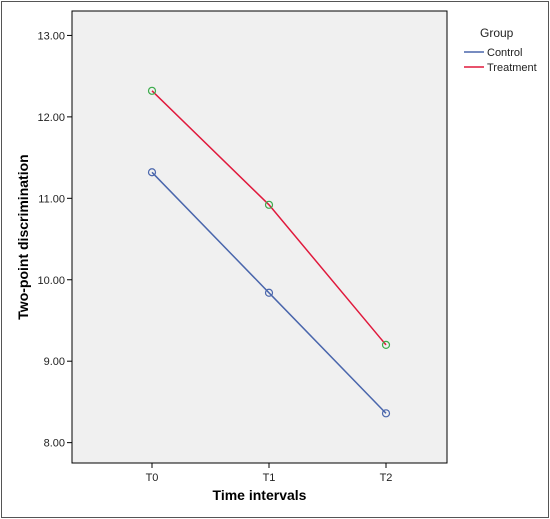  What do you see at coordinates (23, 236) in the screenshot?
I see `y-axis-title: Two-point discrimination` at bounding box center [23, 236].